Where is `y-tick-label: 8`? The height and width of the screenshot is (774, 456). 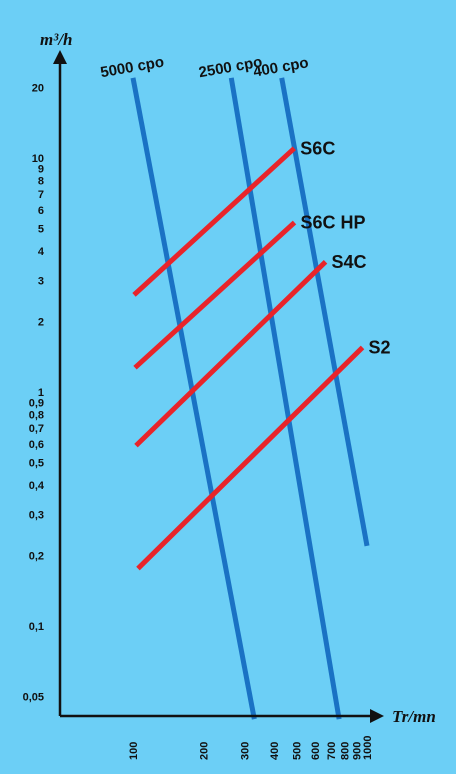 y-tick-label: 8 is located at coordinates (41, 182).